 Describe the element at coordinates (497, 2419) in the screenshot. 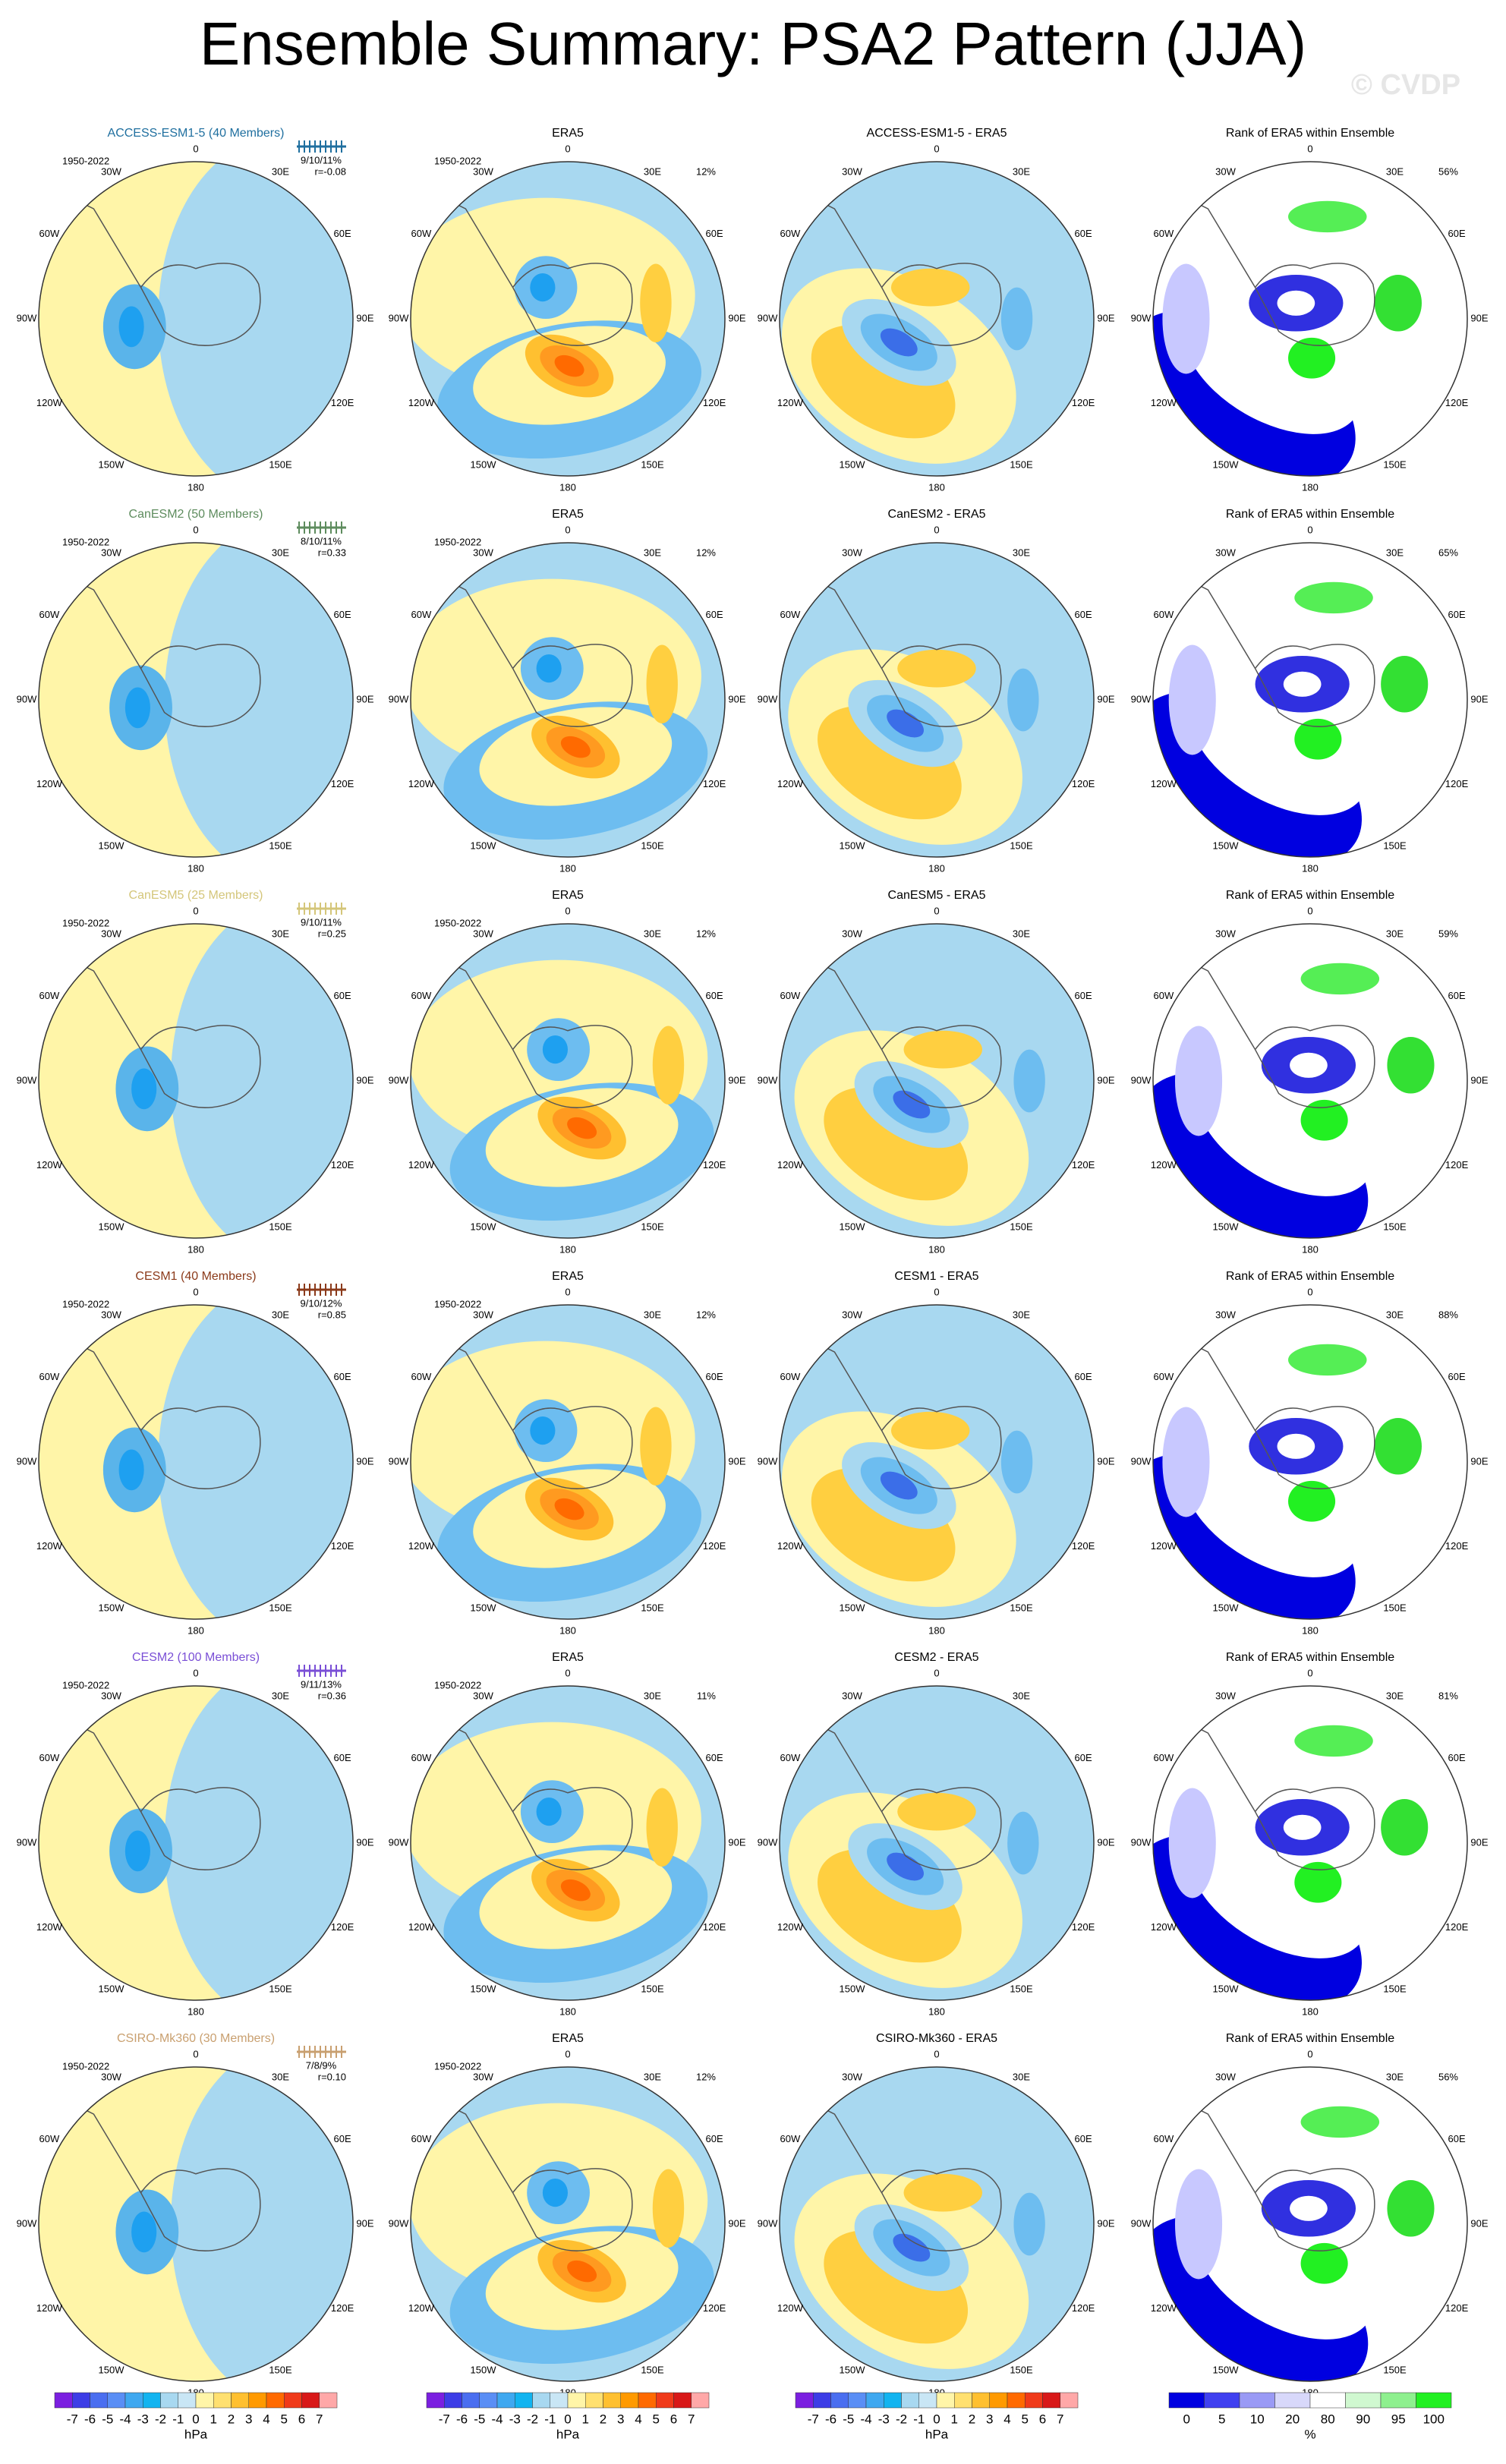

I see `colorbar-tick-label: -4` at that location.